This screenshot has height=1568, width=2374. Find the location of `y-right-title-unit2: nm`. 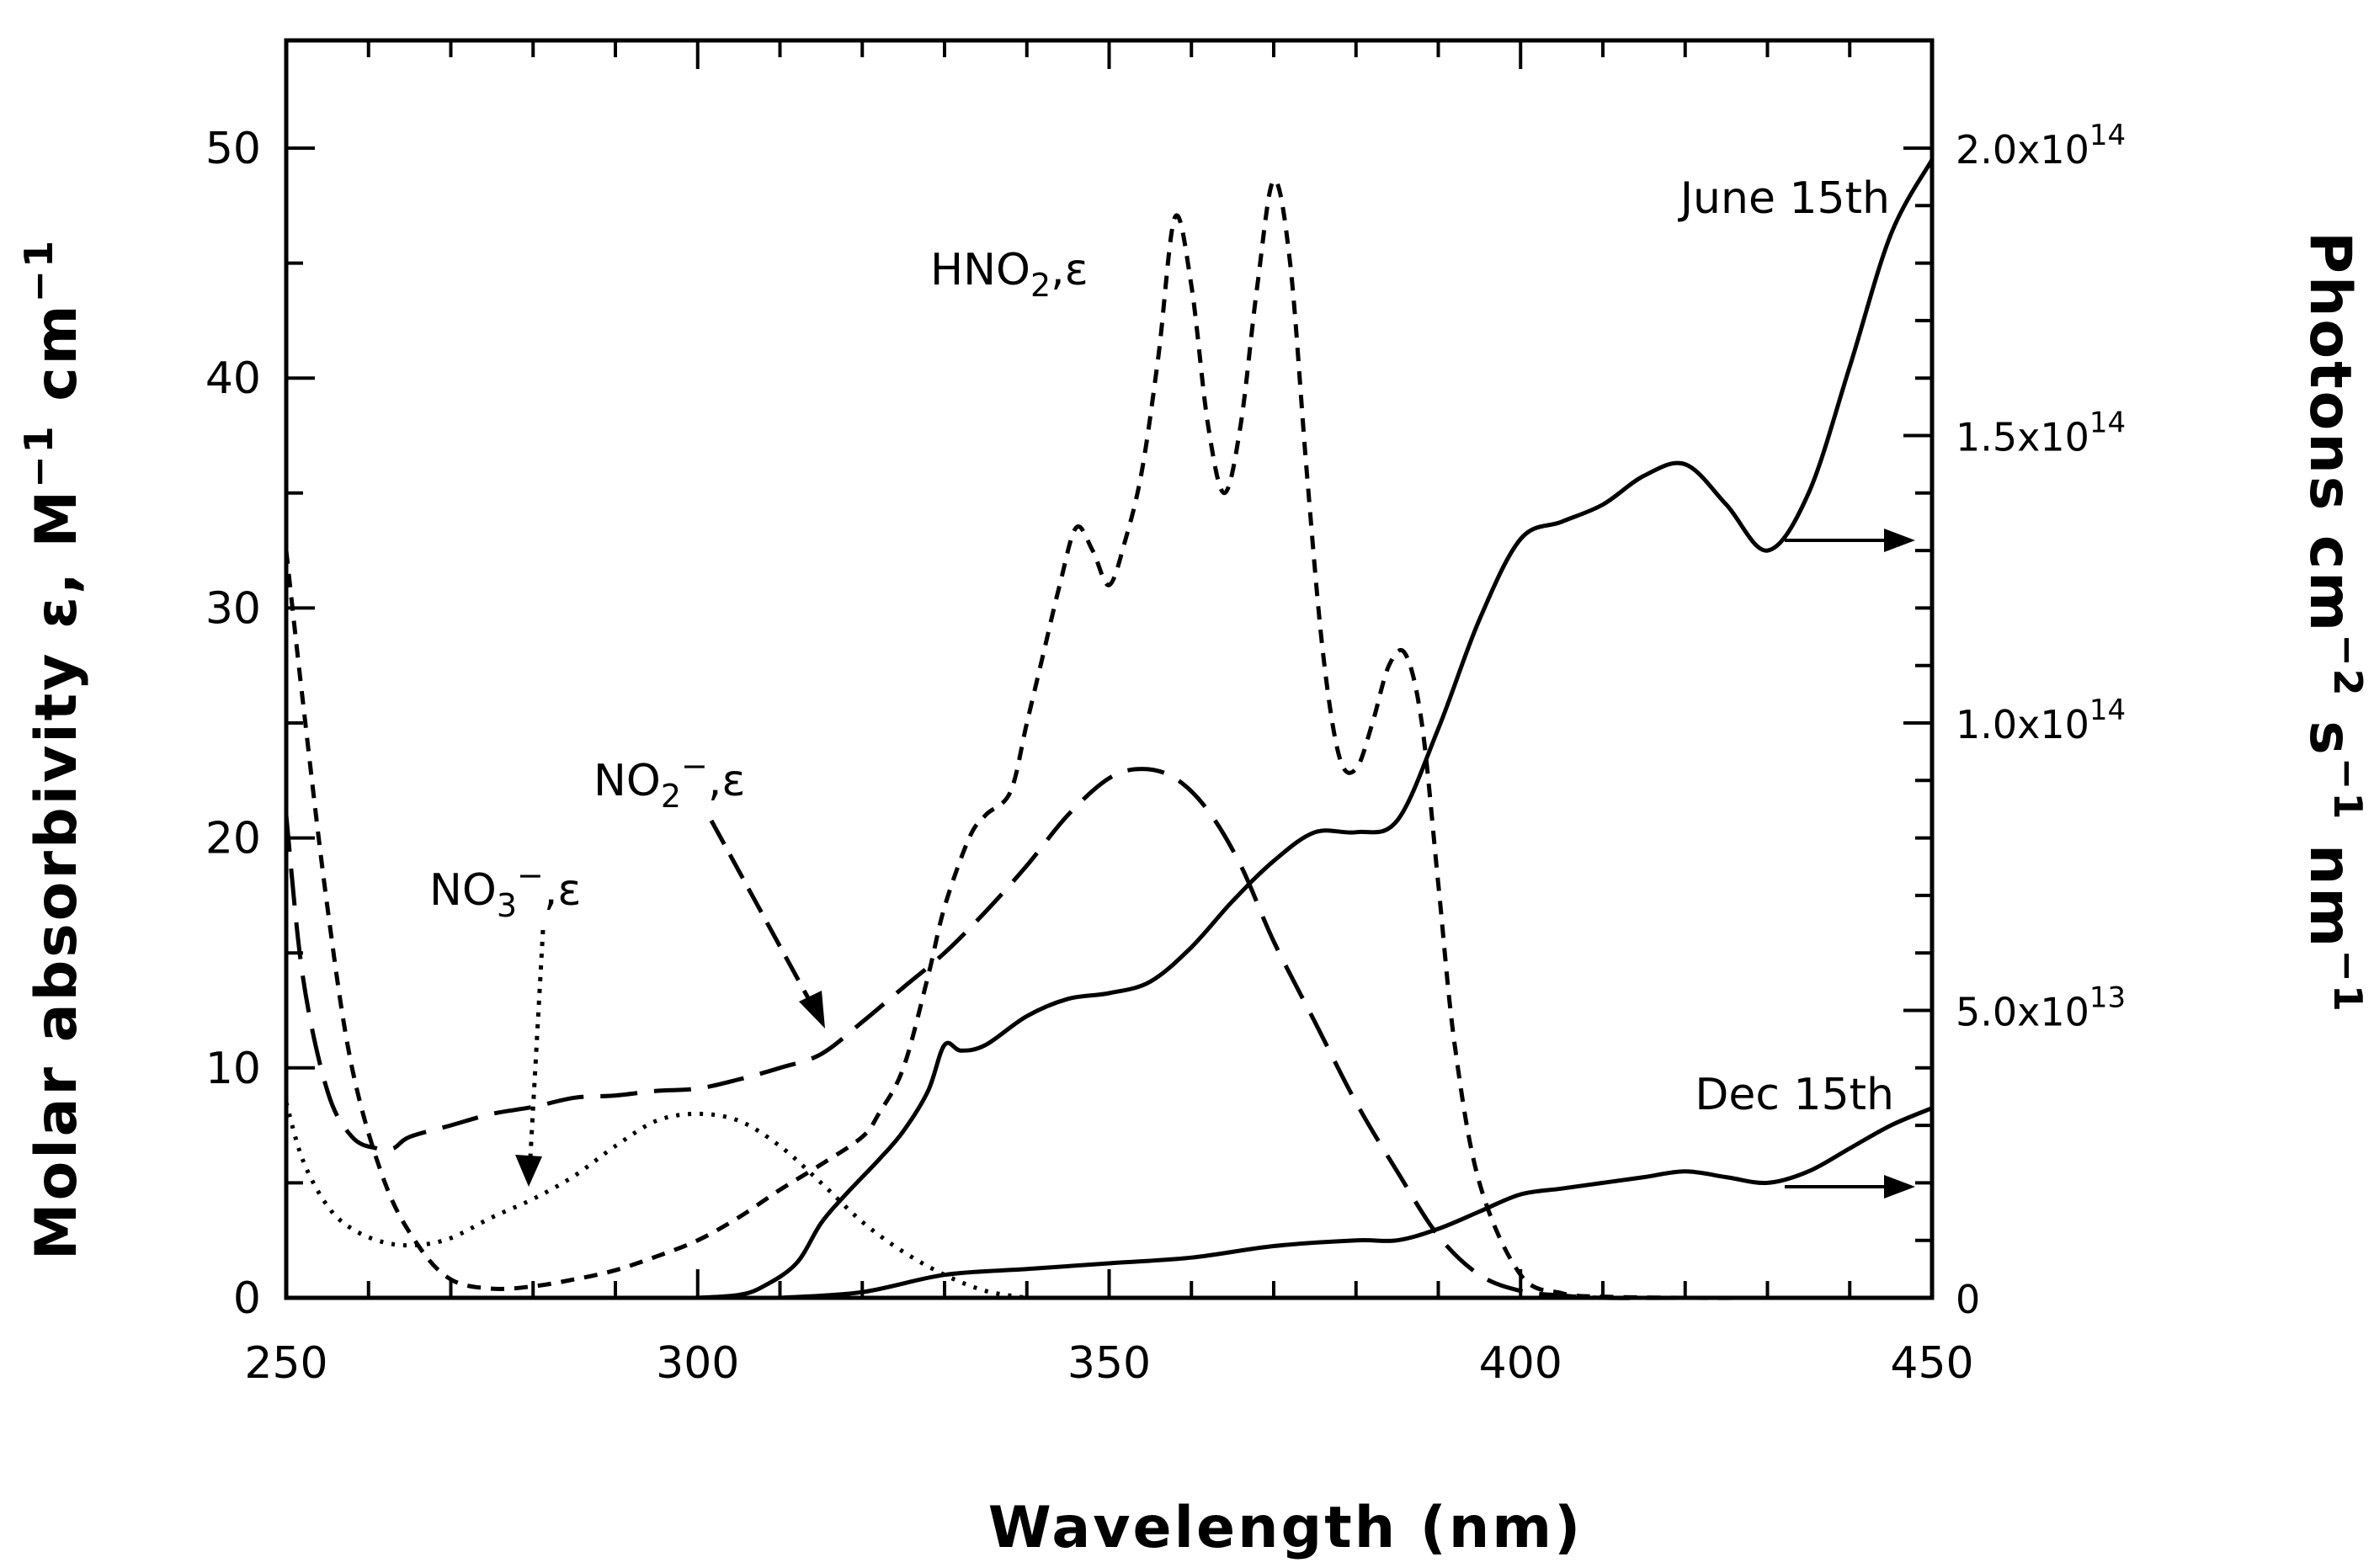

y-right-title-unit2: nm is located at coordinates (2330, 885).